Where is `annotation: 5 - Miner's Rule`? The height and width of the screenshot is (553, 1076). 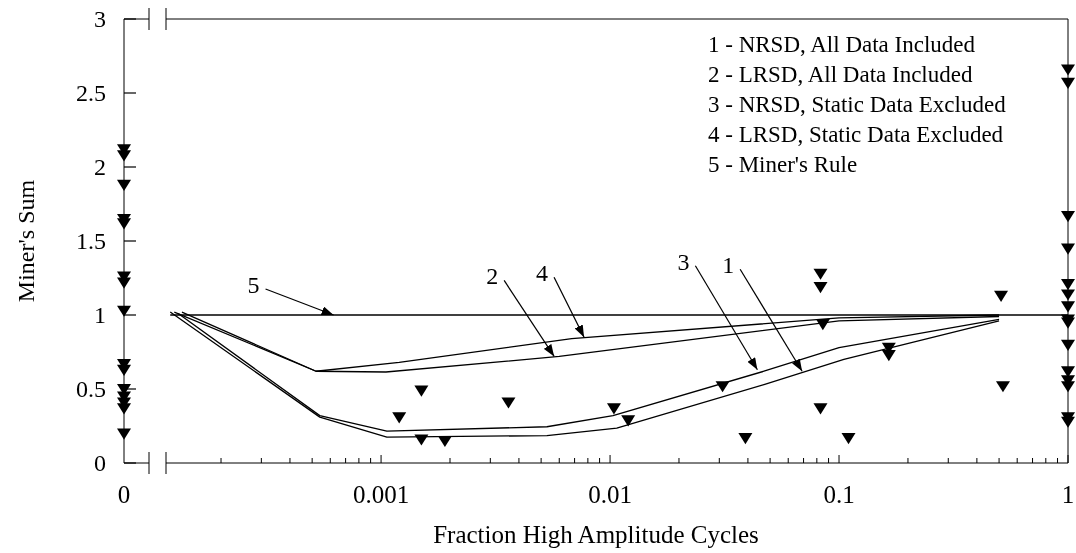 annotation: 5 - Miner's Rule is located at coordinates (783, 164).